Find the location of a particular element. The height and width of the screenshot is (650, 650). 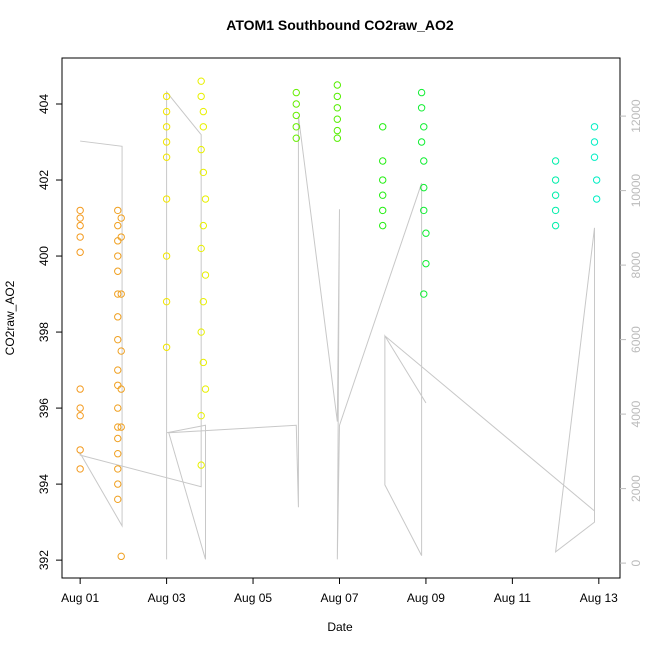

x-tick-label: Aug 01 is located at coordinates (80, 598).